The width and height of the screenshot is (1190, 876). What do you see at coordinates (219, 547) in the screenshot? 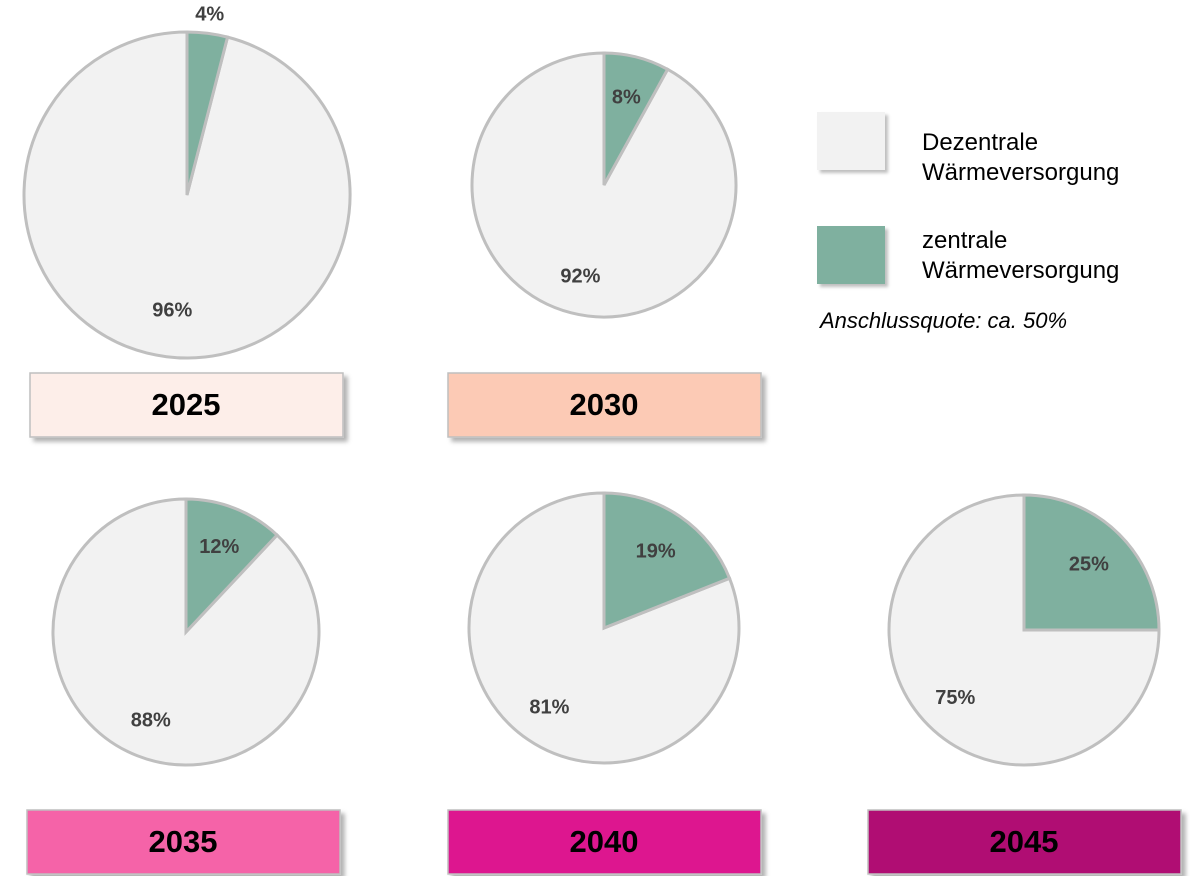
I see `value-label: 12%` at bounding box center [219, 547].